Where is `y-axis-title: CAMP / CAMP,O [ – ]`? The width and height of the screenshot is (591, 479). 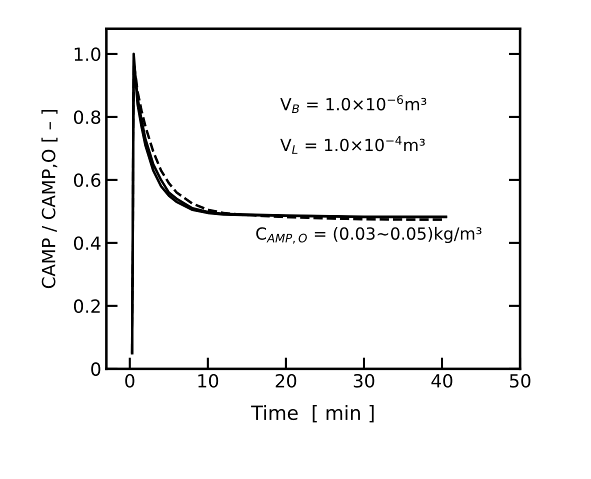 y-axis-title: CAMP / CAMP,O [ – ] is located at coordinates (49, 199).